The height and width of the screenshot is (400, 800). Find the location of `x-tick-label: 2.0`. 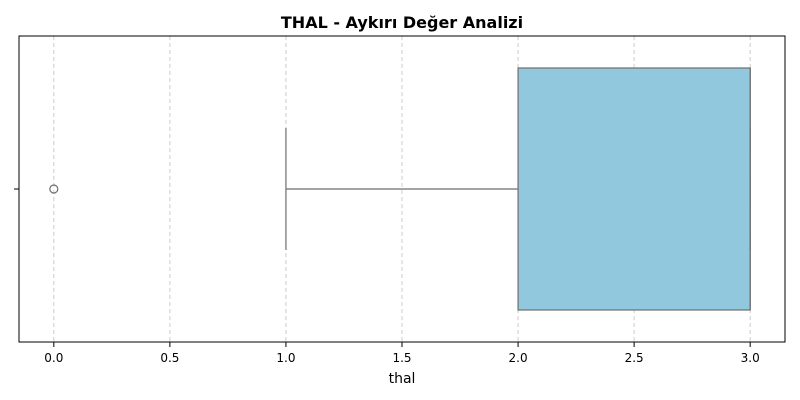

x-tick-label: 2.0 is located at coordinates (518, 358).